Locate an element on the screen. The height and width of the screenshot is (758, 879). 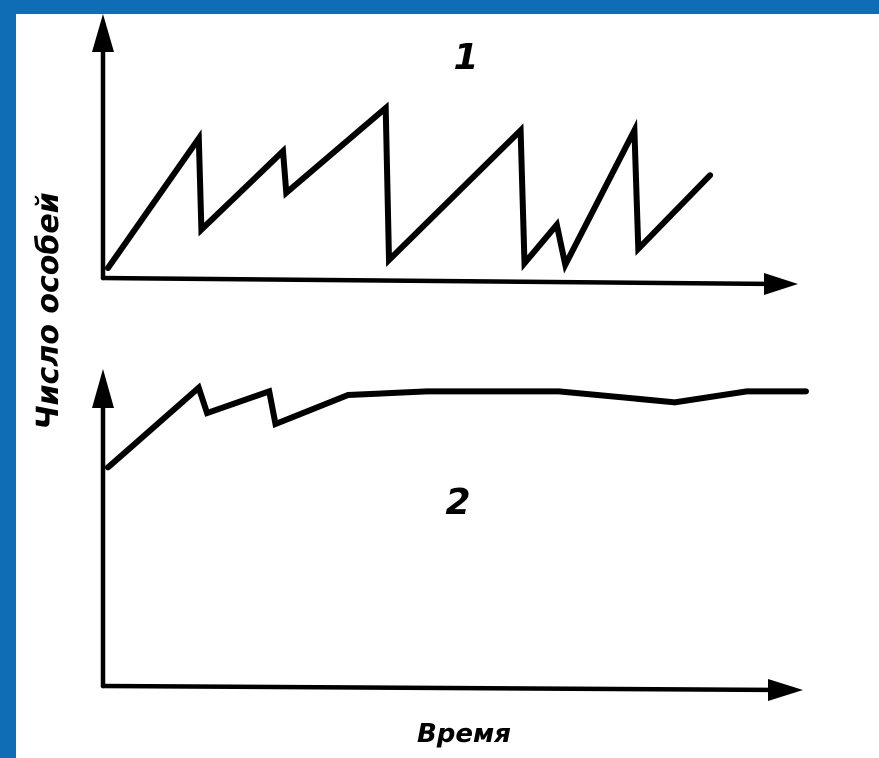
chart-1-y-axis-arrow is located at coordinates (103, 33).